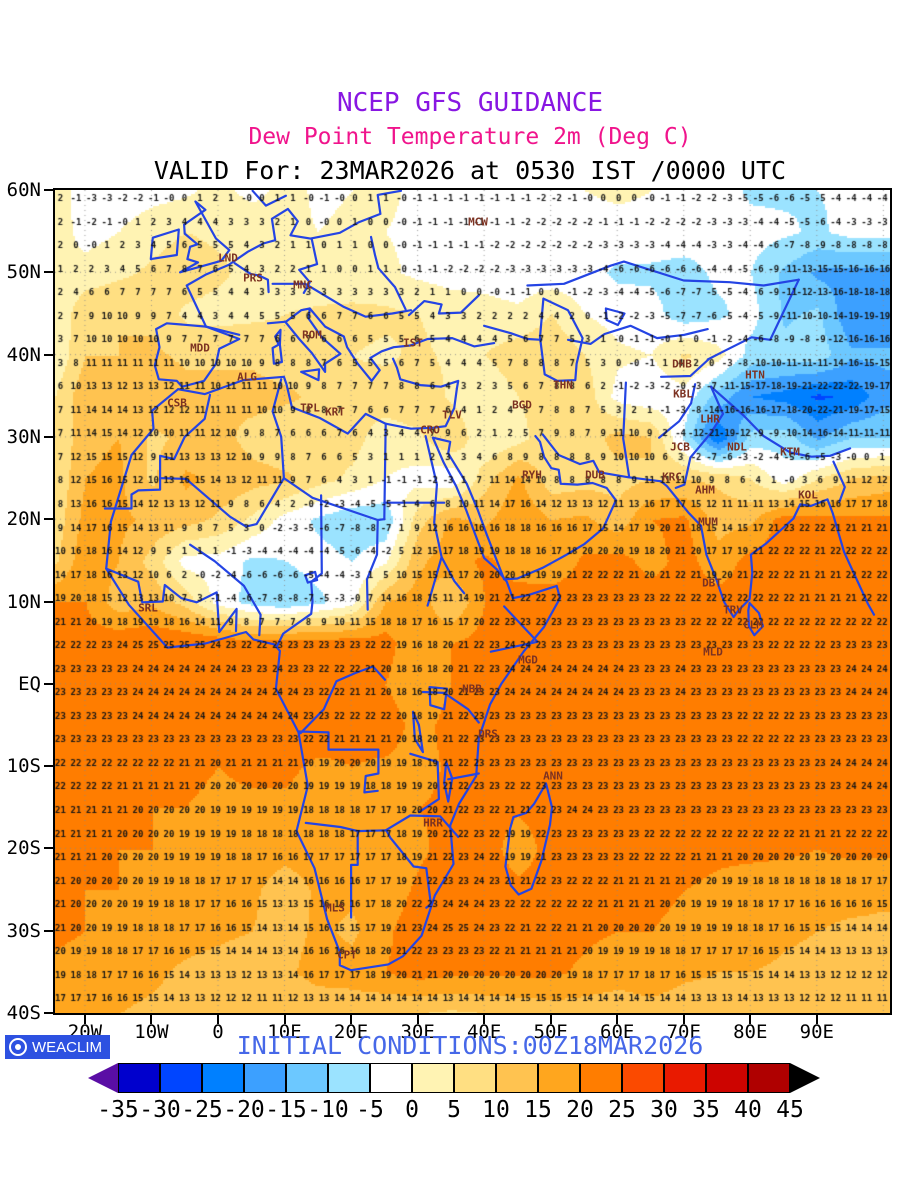 The height and width of the screenshot is (1200, 900). What do you see at coordinates (151, 1032) in the screenshot?
I see `lon-tick-label: 10W` at bounding box center [151, 1032].